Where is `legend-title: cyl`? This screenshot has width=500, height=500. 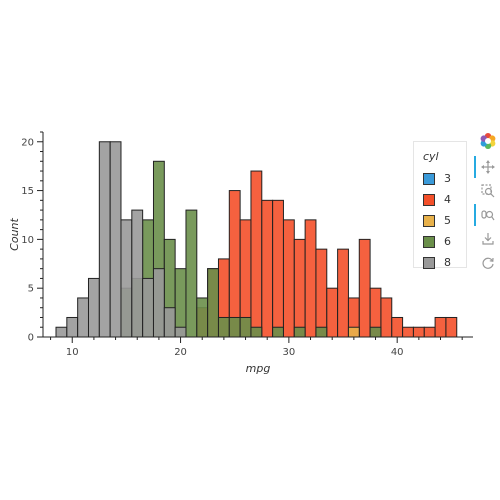
legend-title: cyl is located at coordinates (431, 156).